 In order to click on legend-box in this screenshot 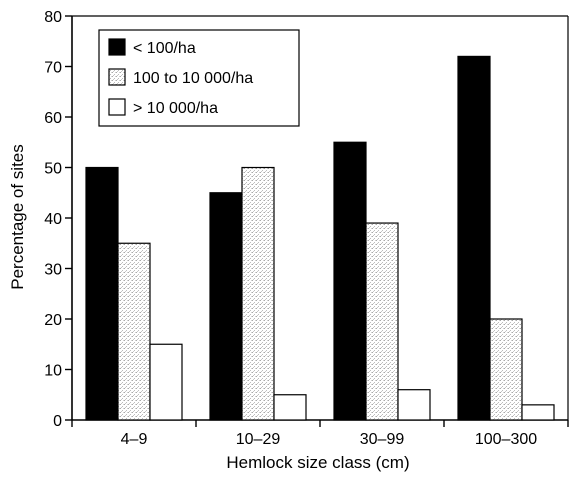, I will do `click(199, 78)`.